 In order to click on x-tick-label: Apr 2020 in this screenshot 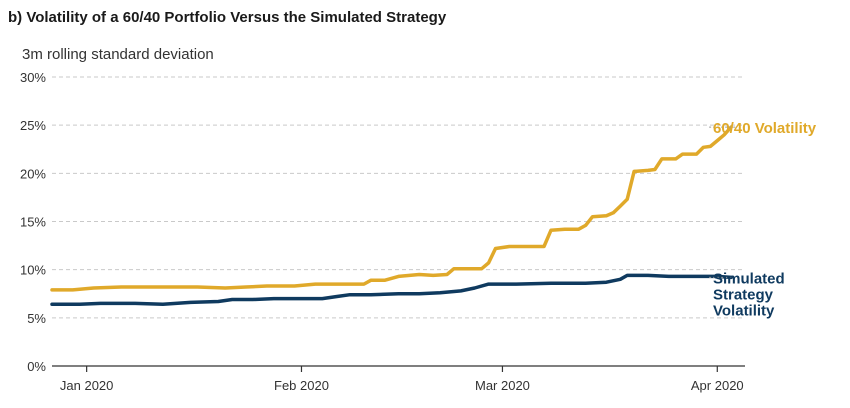, I will do `click(717, 385)`.